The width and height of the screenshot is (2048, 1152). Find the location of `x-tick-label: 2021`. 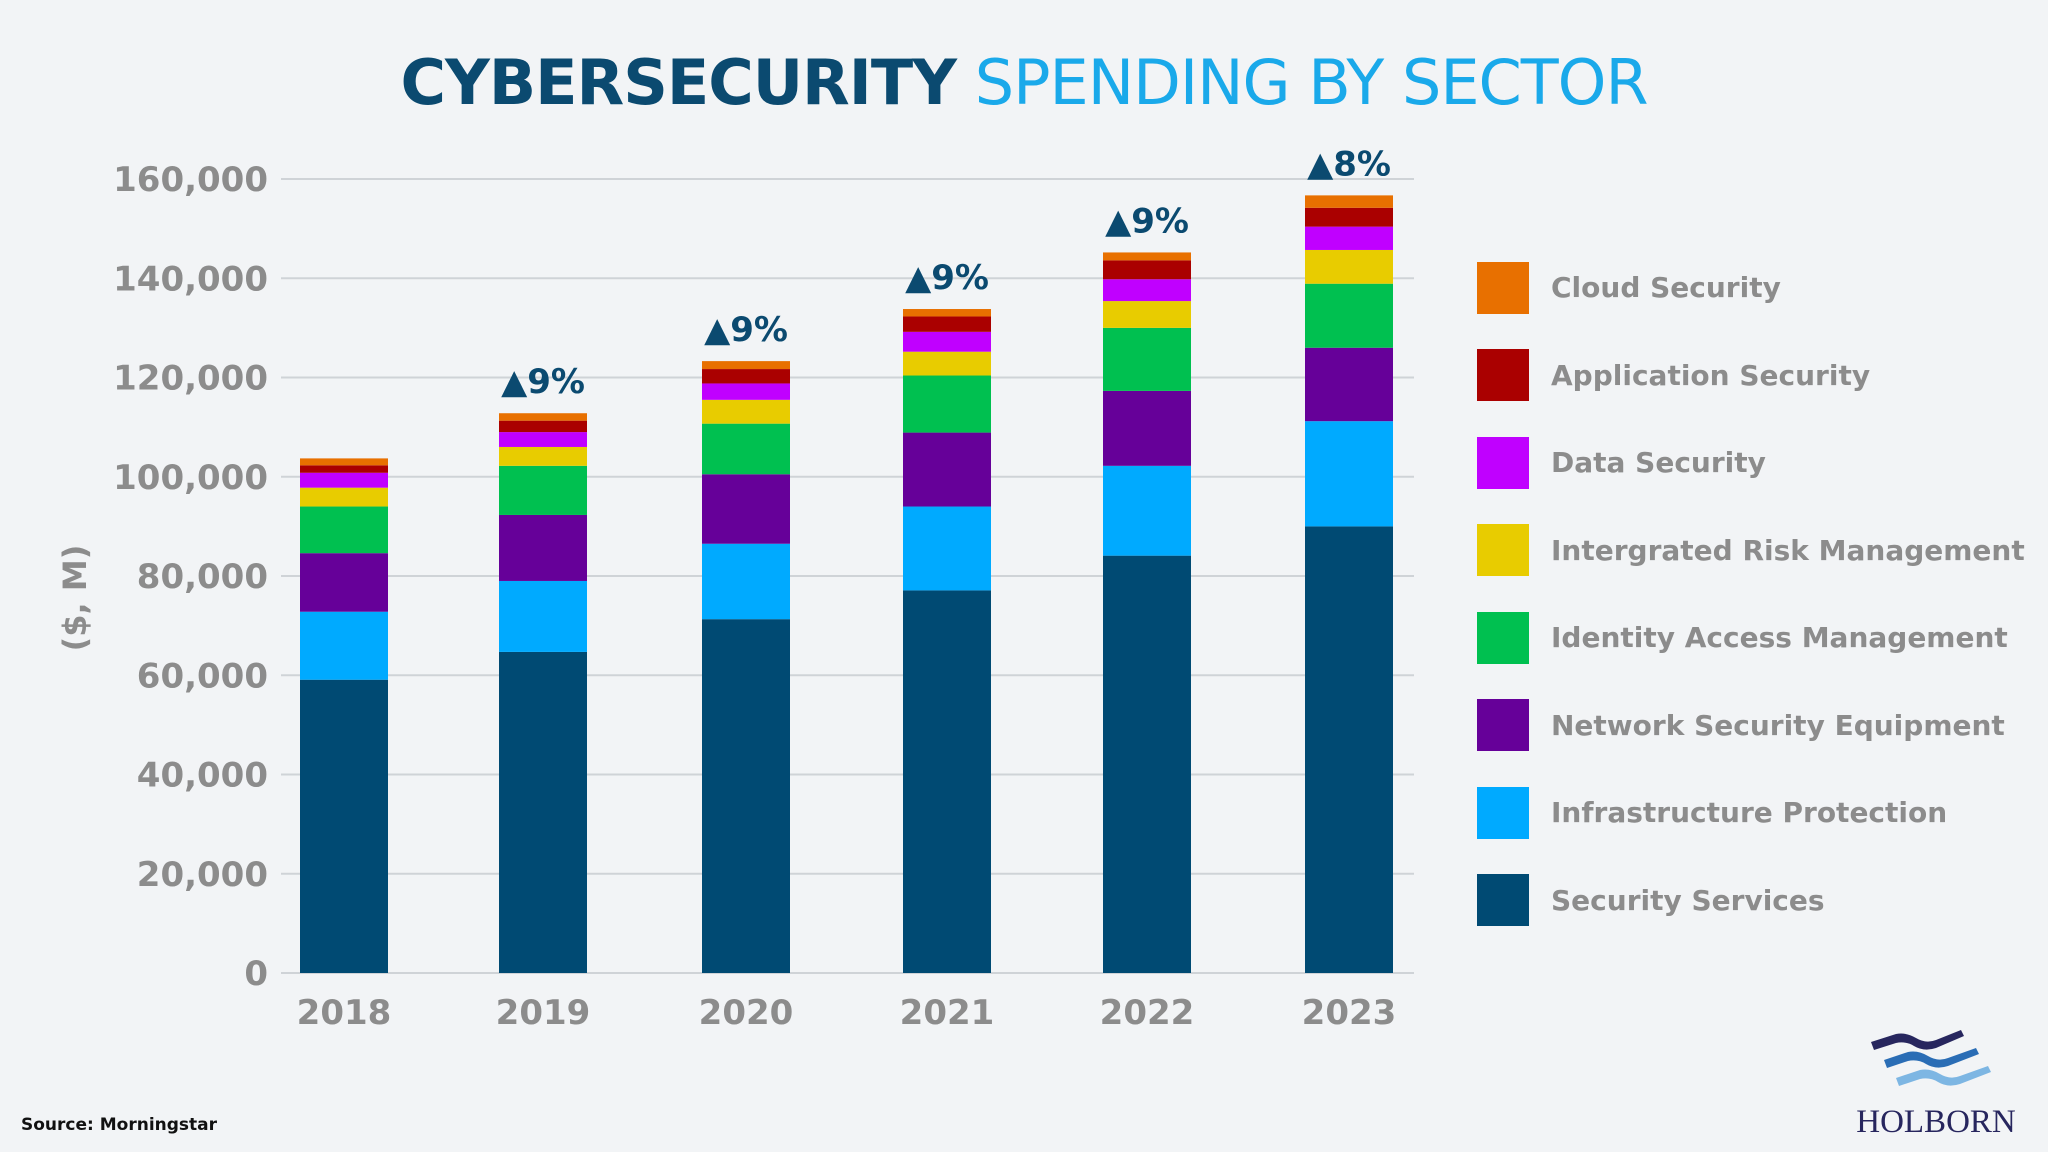

x-tick-label: 2021 is located at coordinates (947, 1013).